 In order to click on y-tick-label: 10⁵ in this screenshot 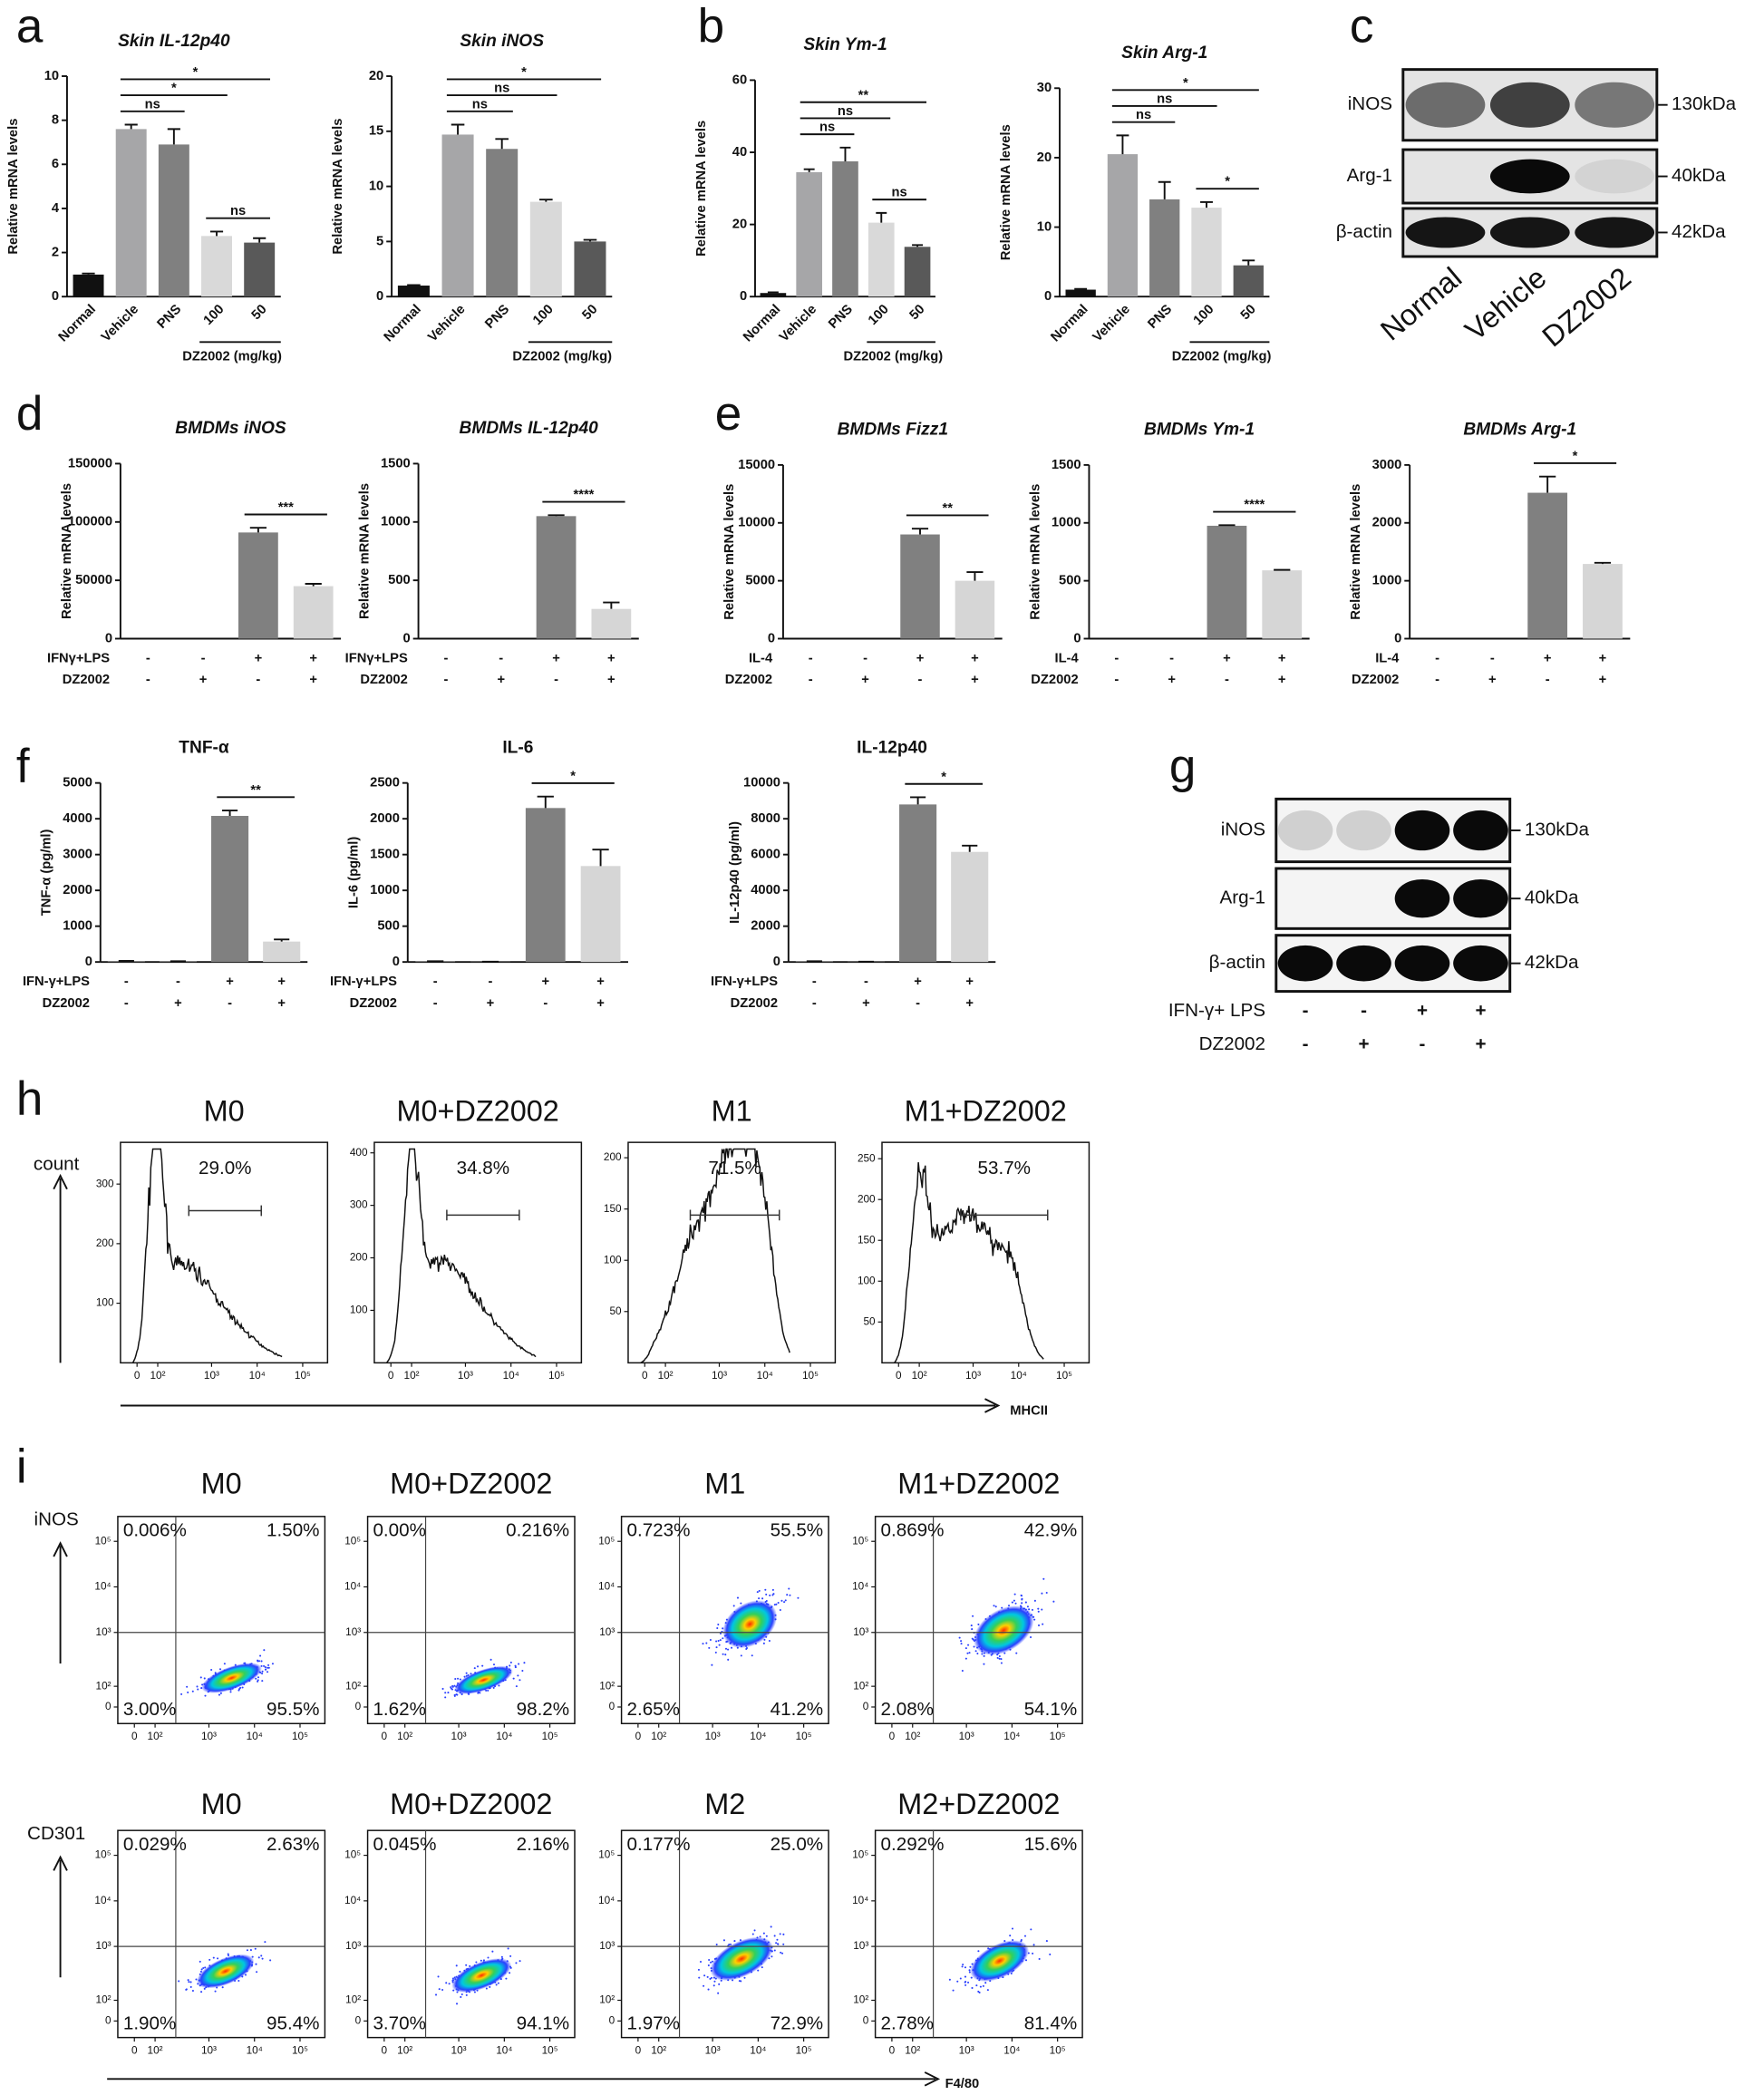, I will do `click(606, 1855)`.